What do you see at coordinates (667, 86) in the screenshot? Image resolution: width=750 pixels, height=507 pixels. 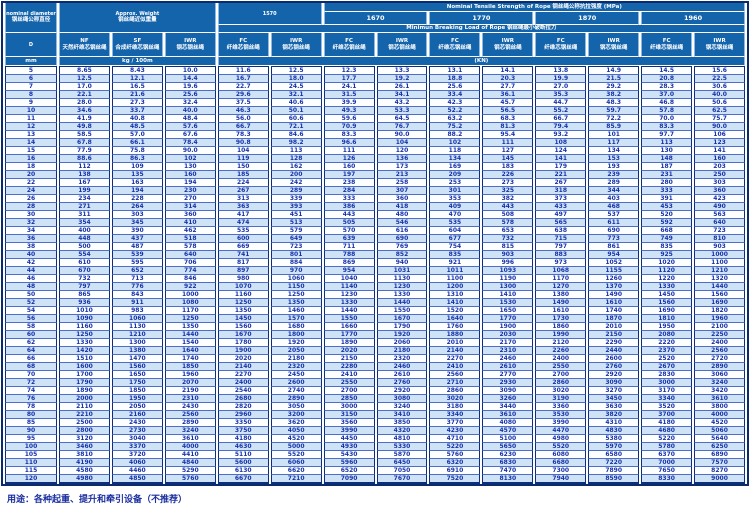 I see `value-cell: 28.3` at bounding box center [667, 86].